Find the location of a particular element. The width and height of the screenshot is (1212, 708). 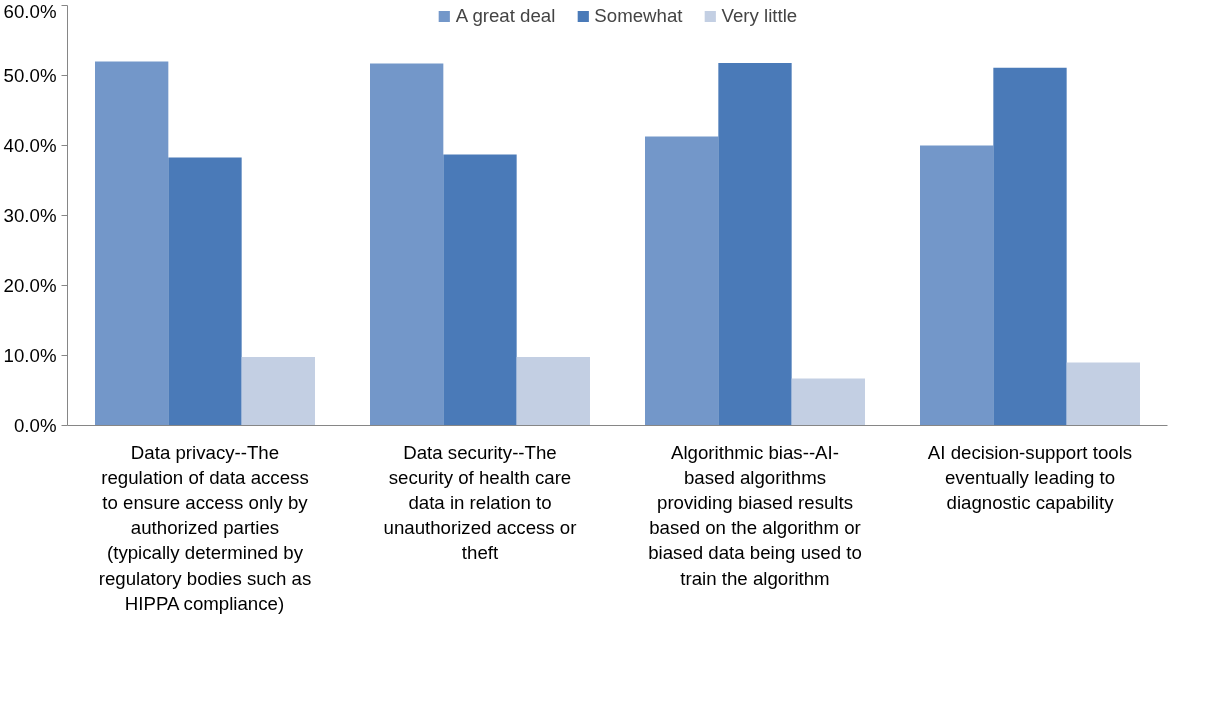

y-tick-label: 0.0% is located at coordinates (35, 425).